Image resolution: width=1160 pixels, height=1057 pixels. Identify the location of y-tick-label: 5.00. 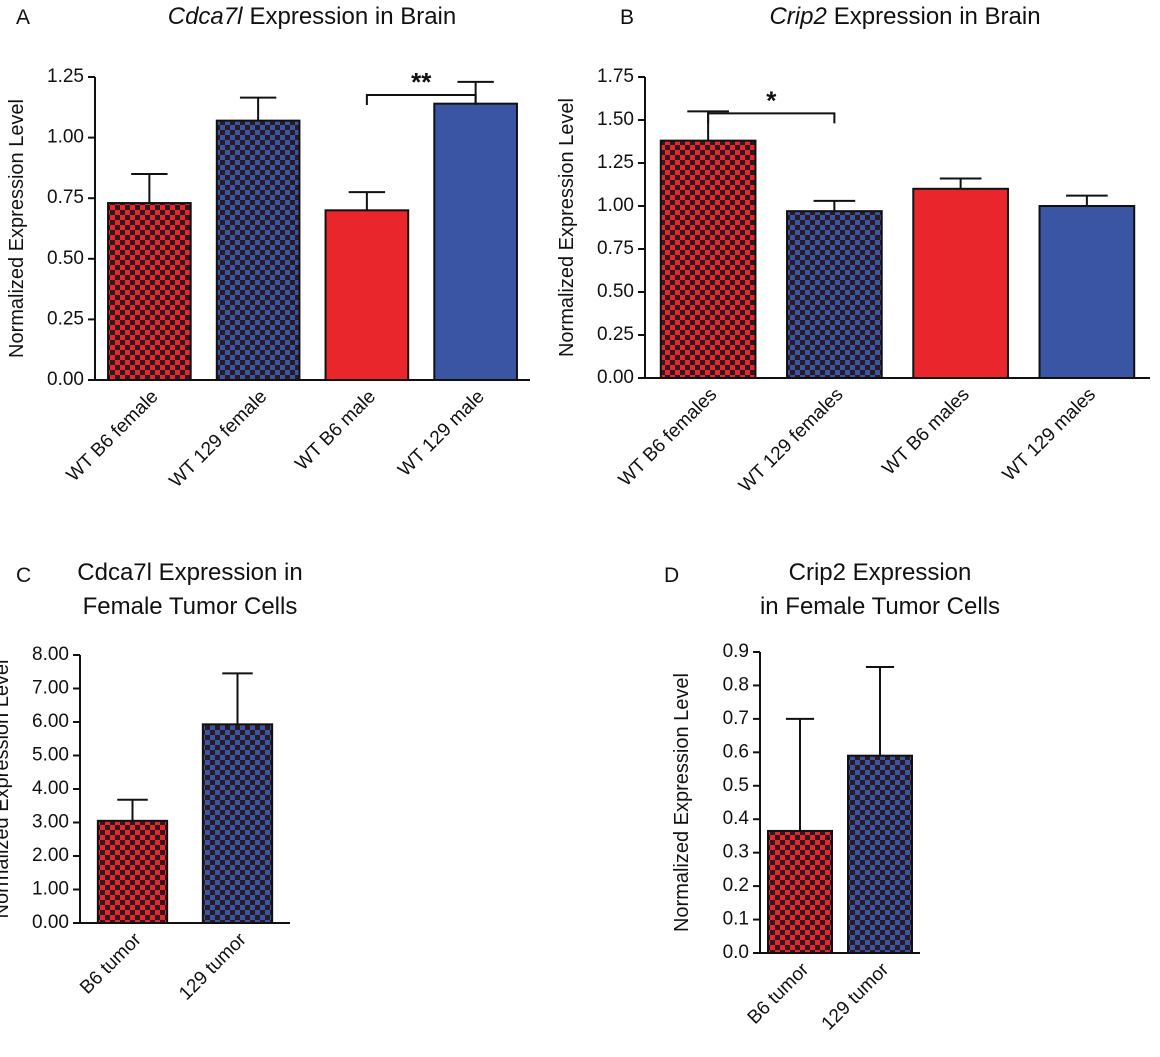
(50, 755).